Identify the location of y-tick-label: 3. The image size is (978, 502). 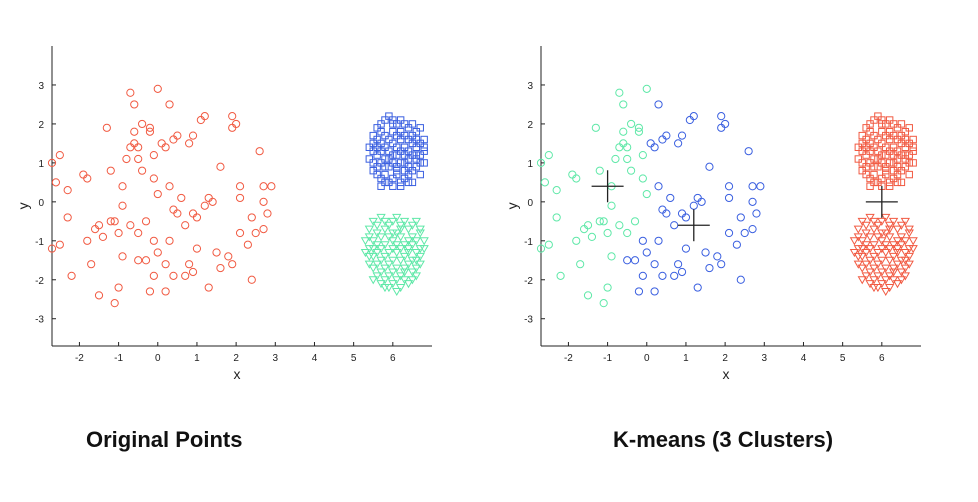
(530, 86).